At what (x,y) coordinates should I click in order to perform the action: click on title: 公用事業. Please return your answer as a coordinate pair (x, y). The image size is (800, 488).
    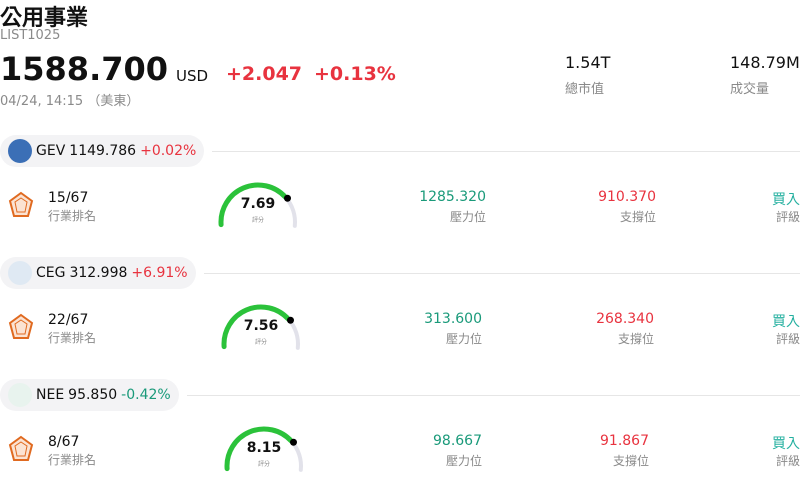
    Looking at the image, I should click on (44, 18).